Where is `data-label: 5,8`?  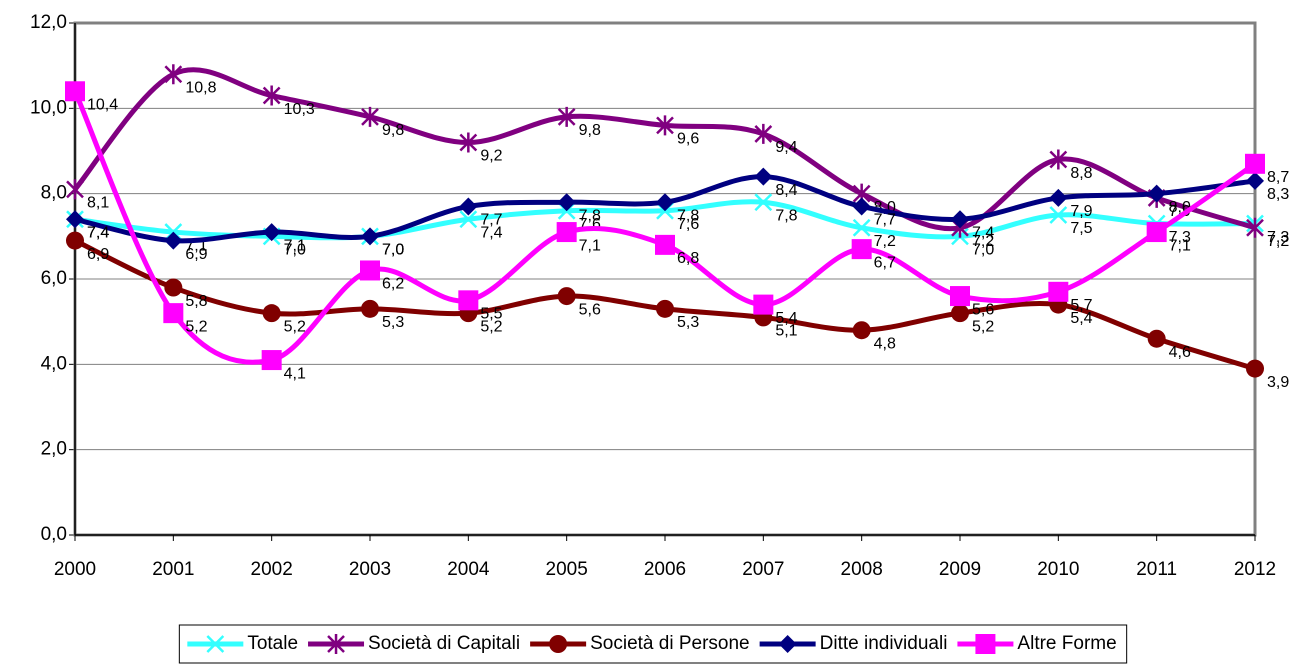
data-label: 5,8 is located at coordinates (196, 301).